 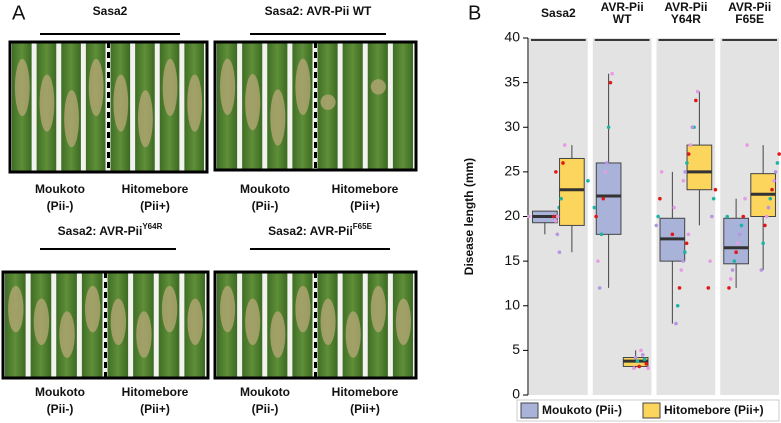 I want to click on title-sup: F65E, so click(x=363, y=226).